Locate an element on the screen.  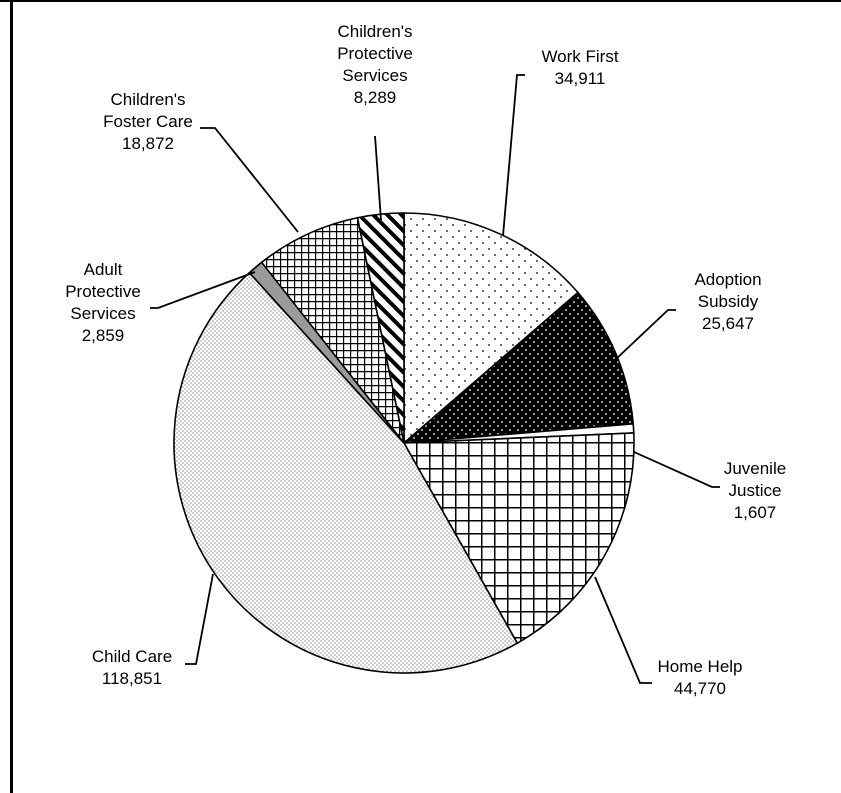
slice-value: 118,851 is located at coordinates (132, 678).